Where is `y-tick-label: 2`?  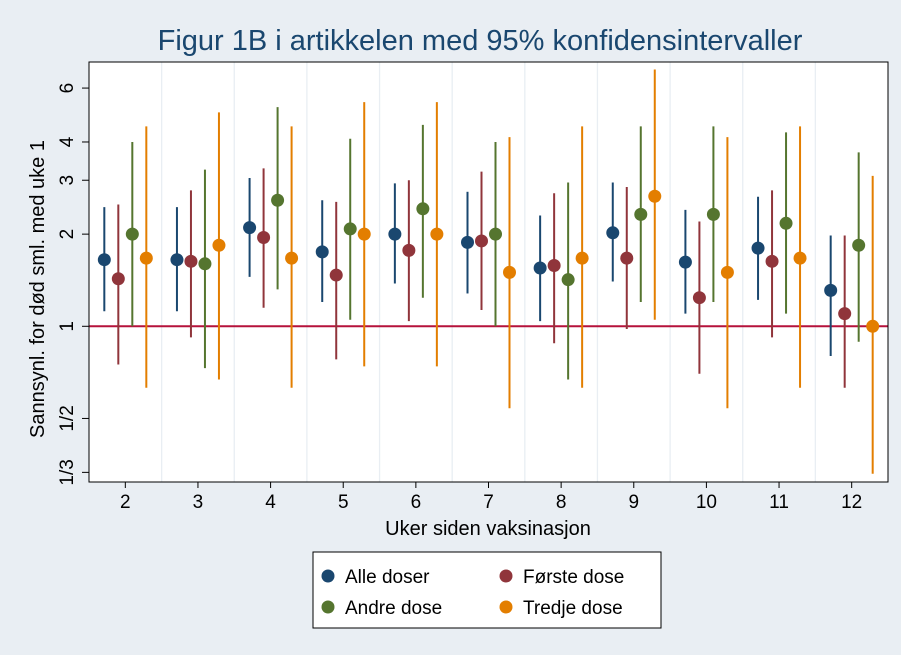
y-tick-label: 2 is located at coordinates (67, 234).